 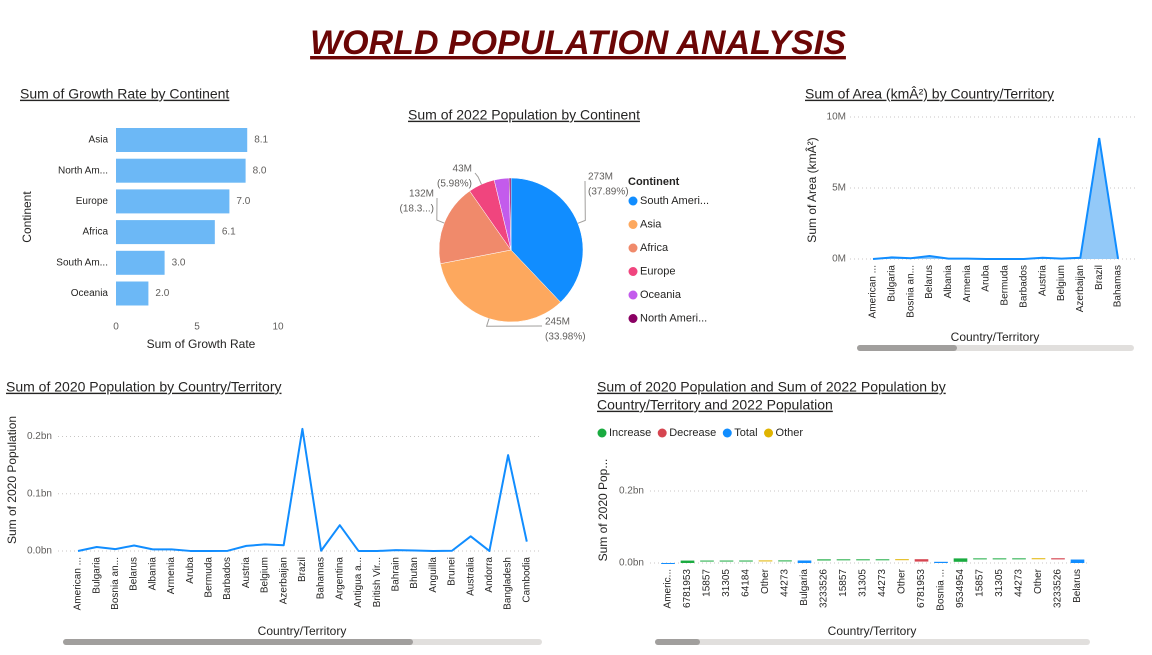 I want to click on legend-label: Europe, so click(x=657, y=271).